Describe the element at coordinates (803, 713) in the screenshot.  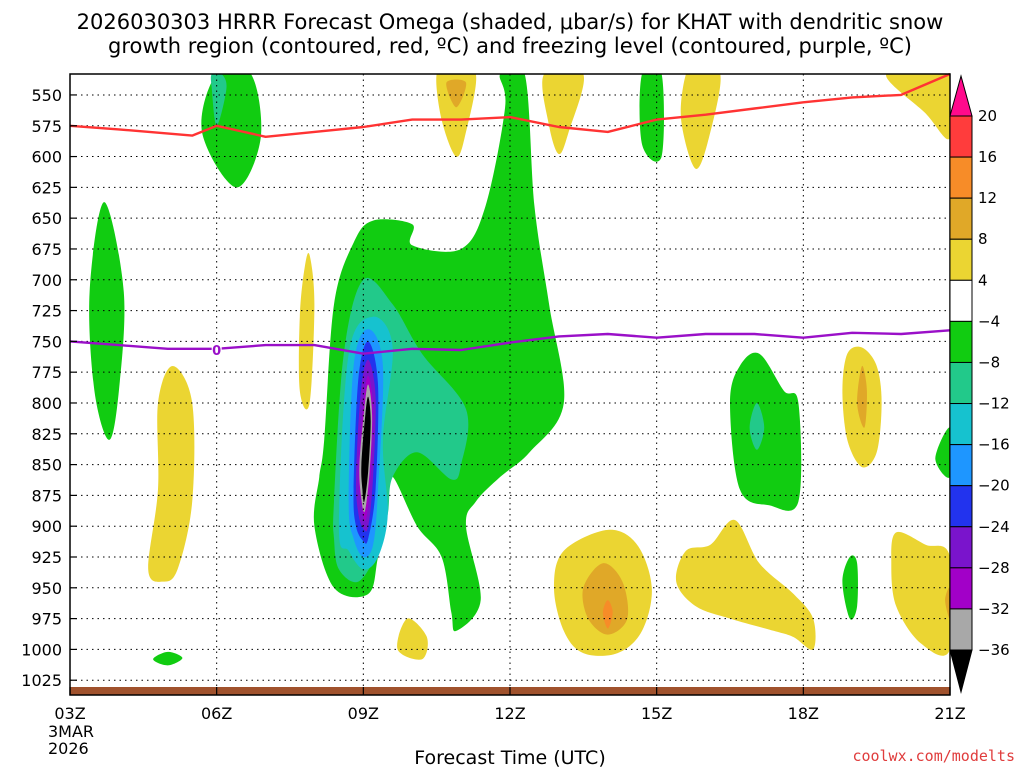
I see `x-tick-label-18Z: 18Z` at that location.